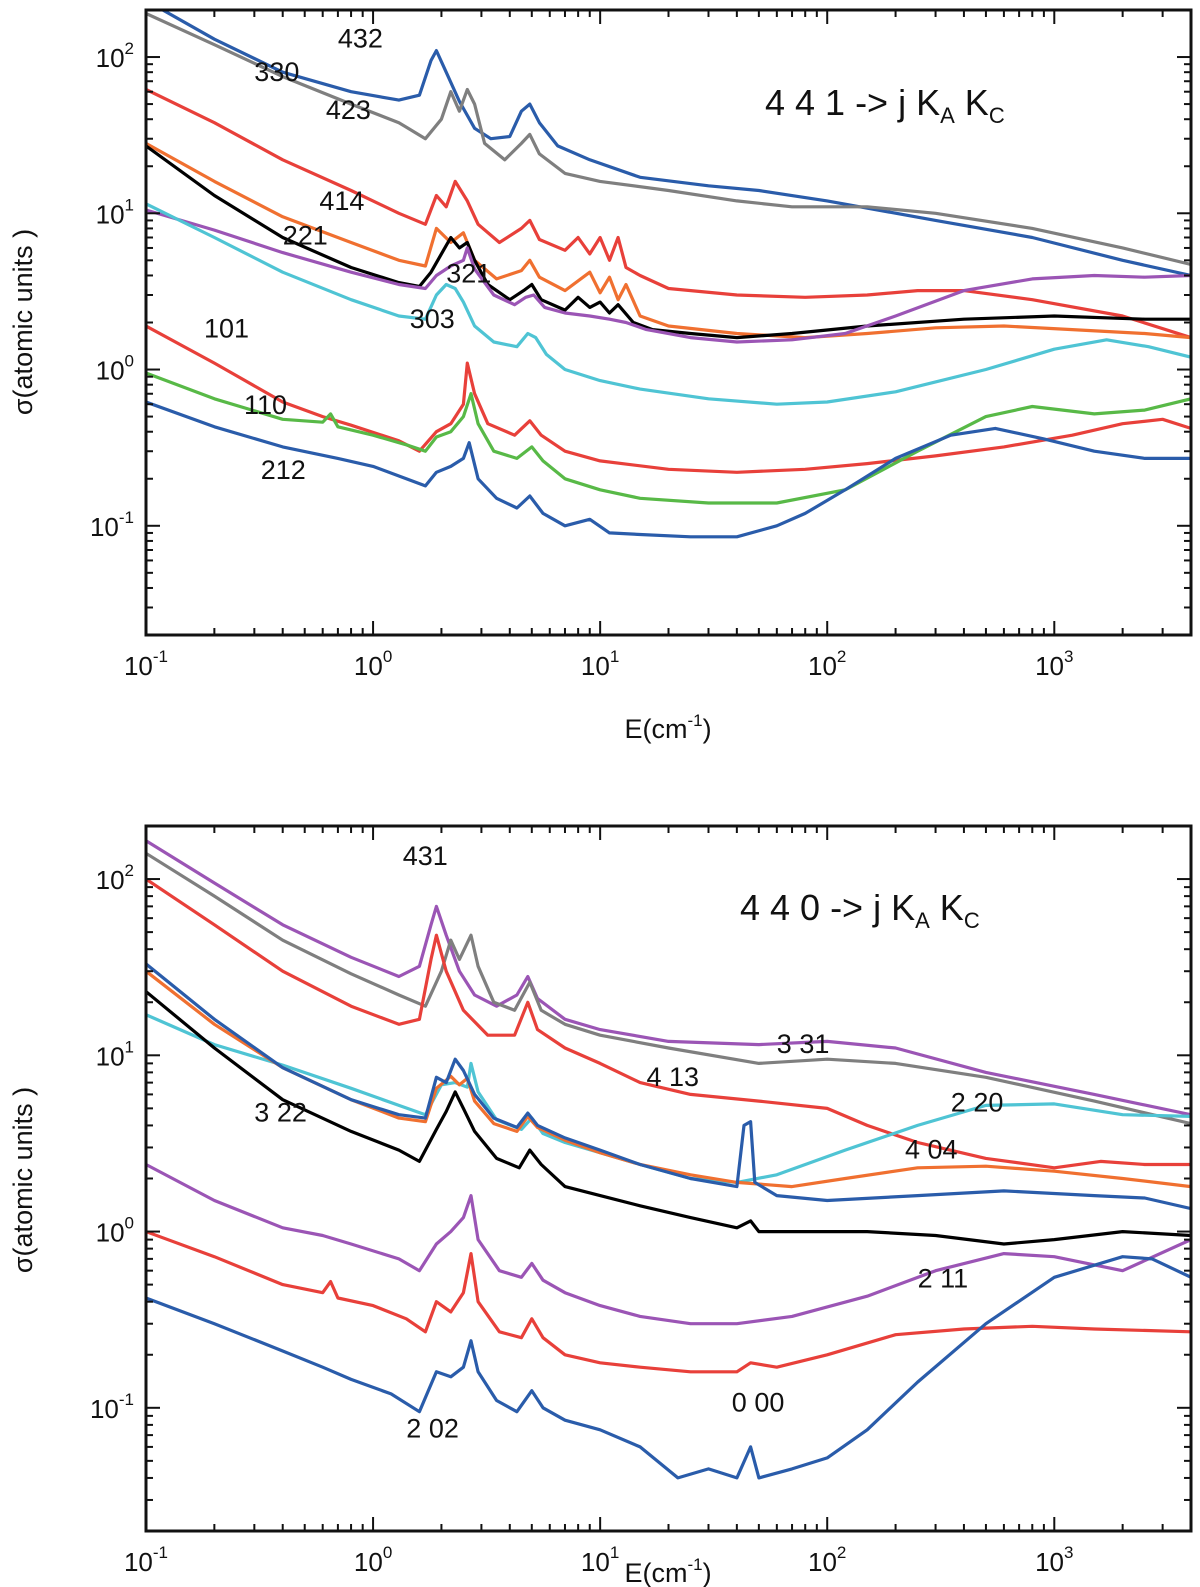  I want to click on curve-label-000: 0 00, so click(758, 1403).